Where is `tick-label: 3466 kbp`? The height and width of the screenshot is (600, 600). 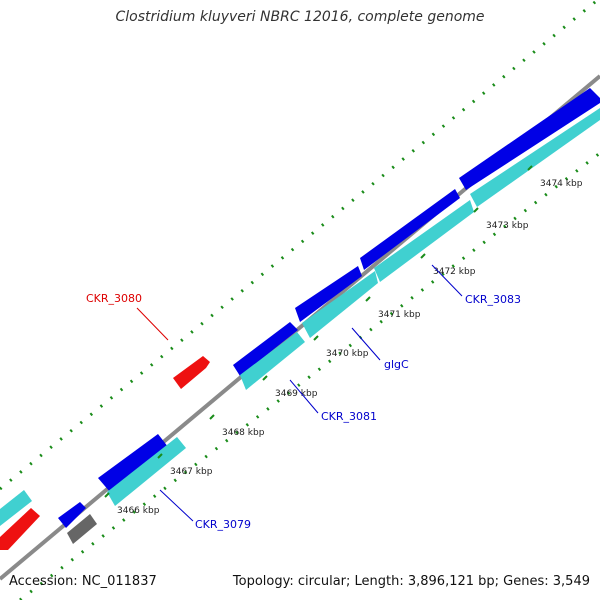
tick-label: 3466 kbp is located at coordinates (138, 511).